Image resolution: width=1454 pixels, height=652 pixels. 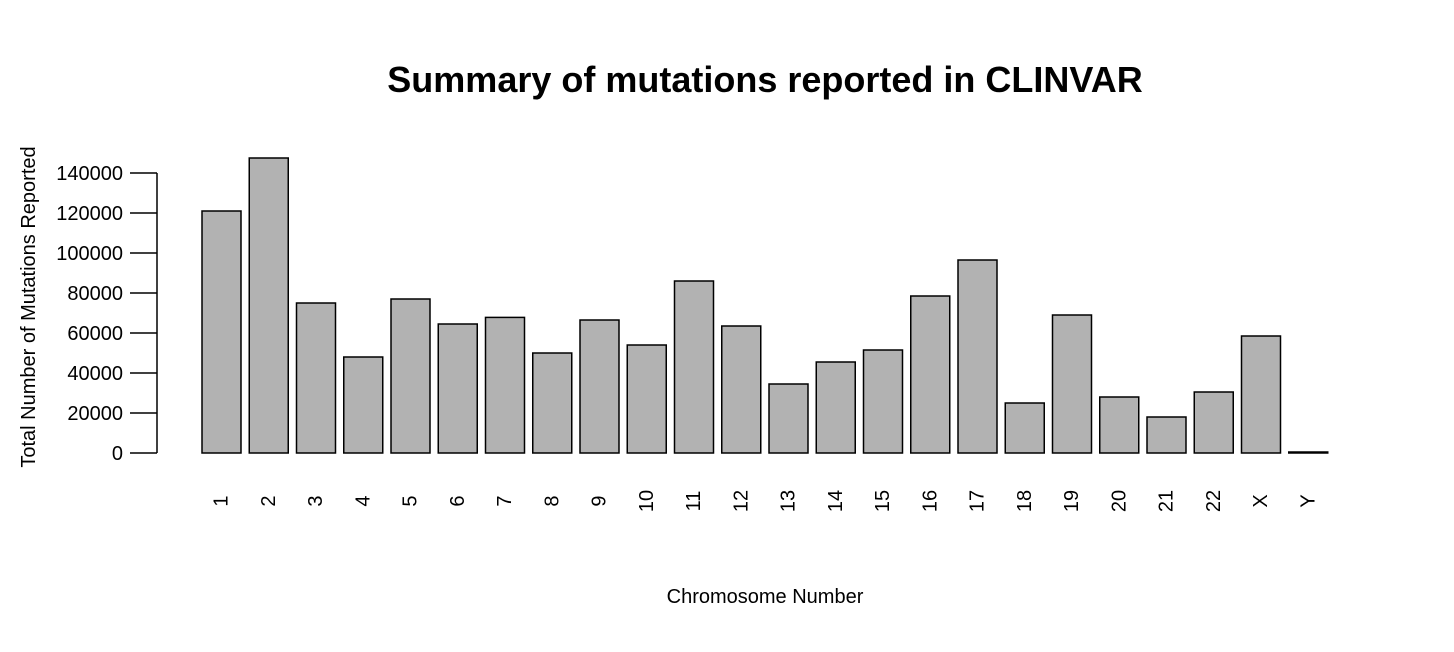 I want to click on x-tick-label: X, so click(x=1261, y=500).